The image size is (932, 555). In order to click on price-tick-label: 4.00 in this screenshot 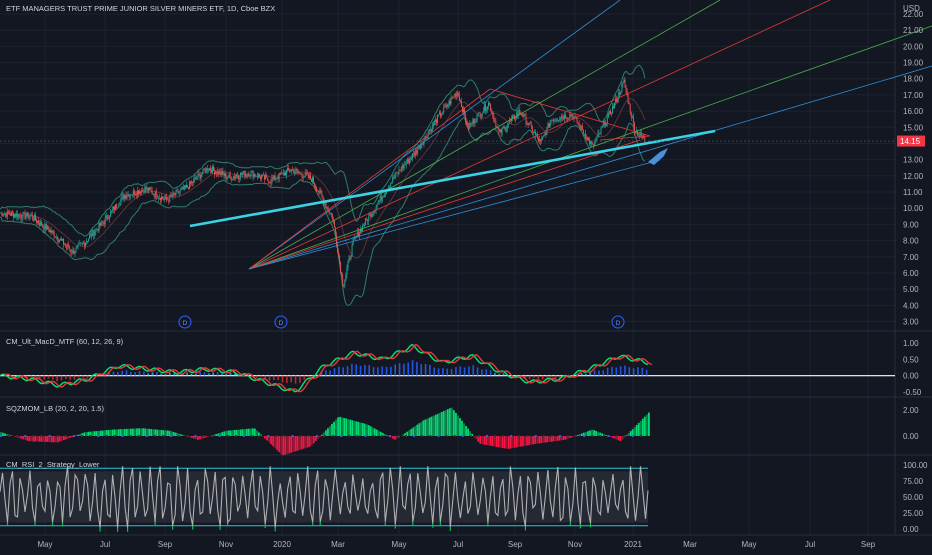, I will do `click(911, 305)`.